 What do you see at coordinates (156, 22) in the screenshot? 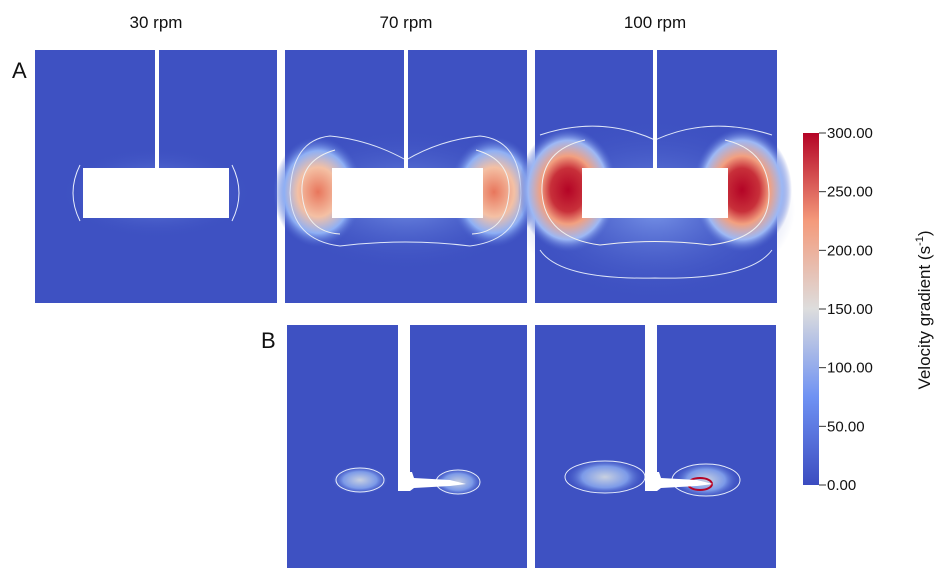
I see `column-label: 30 rpm` at bounding box center [156, 22].